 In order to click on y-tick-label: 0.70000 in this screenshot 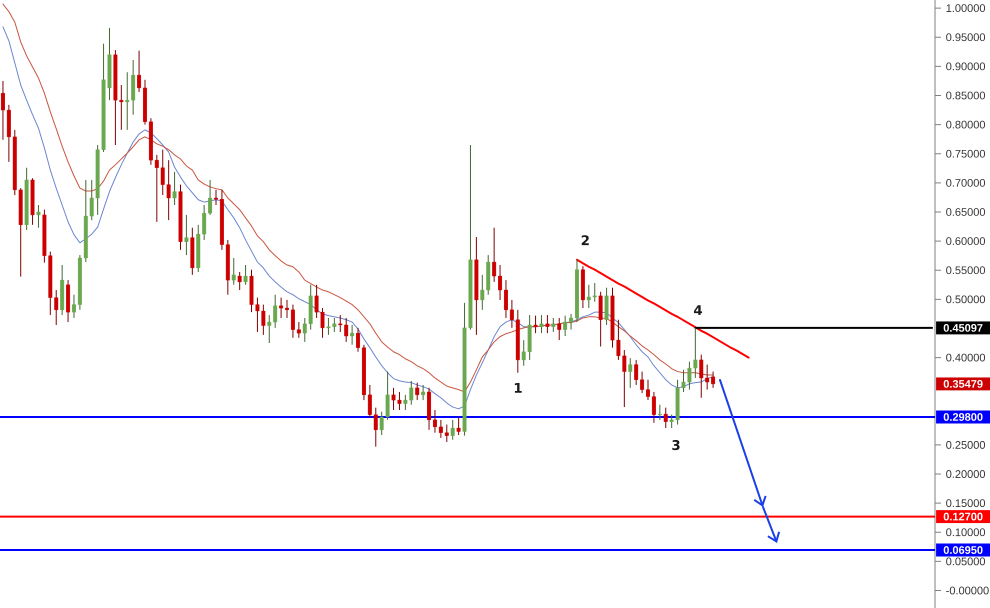, I will do `click(966, 182)`.